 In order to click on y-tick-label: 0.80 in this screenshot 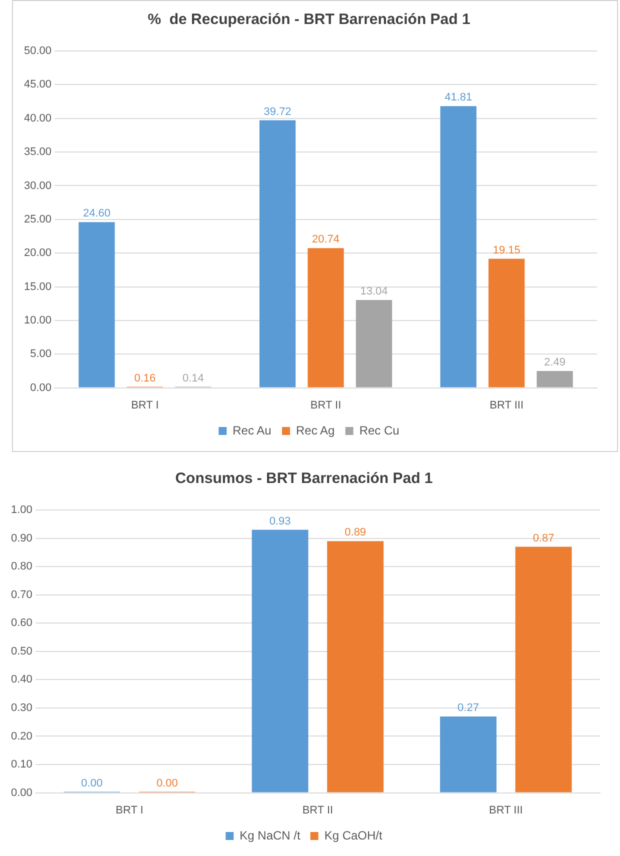, I will do `click(21, 566)`.